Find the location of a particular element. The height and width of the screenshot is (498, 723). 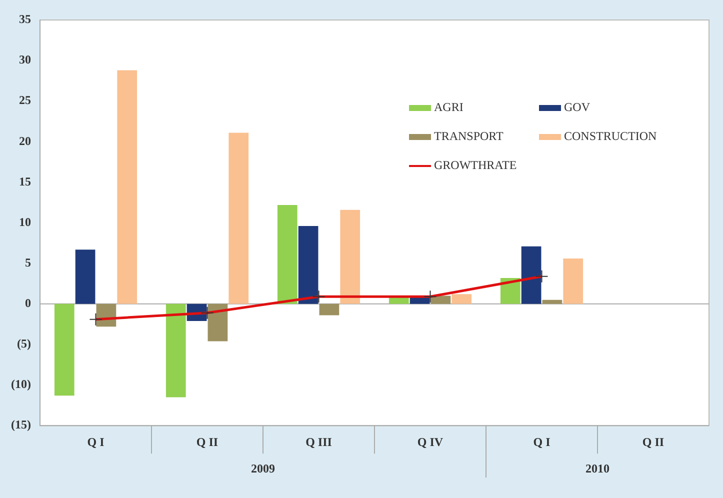

y-tick-label: 10 is located at coordinates (24, 221).